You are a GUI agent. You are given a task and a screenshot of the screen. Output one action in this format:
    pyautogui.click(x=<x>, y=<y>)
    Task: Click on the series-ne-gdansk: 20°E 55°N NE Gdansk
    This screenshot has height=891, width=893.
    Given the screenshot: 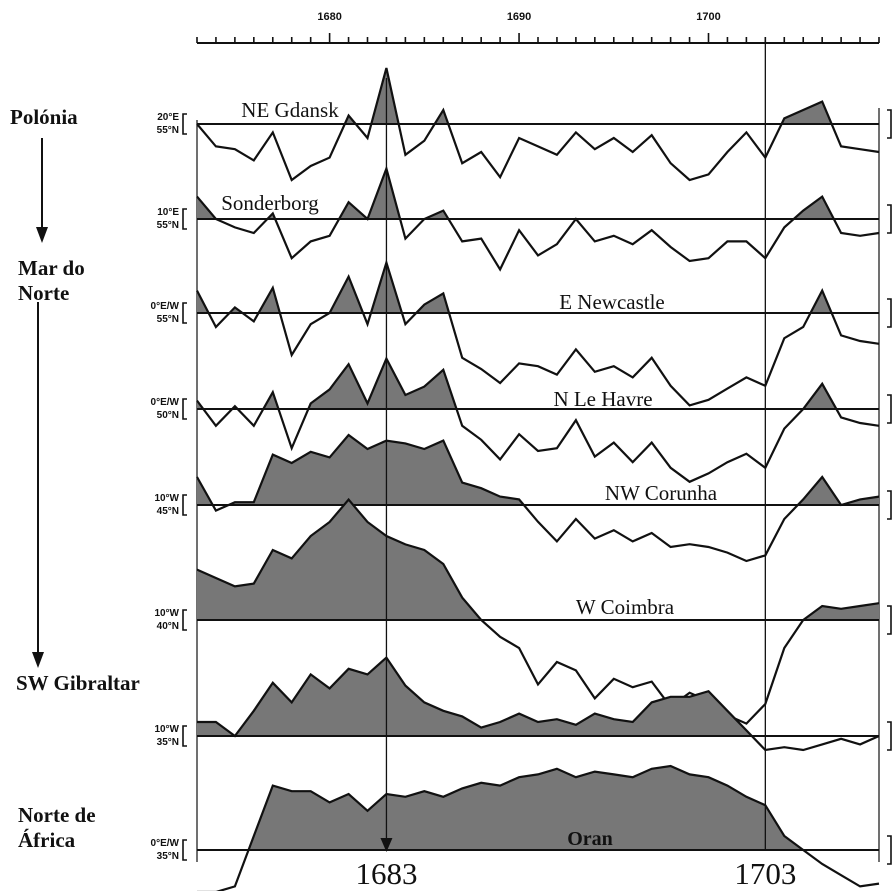 What is the action you would take?
    pyautogui.click(x=524, y=124)
    